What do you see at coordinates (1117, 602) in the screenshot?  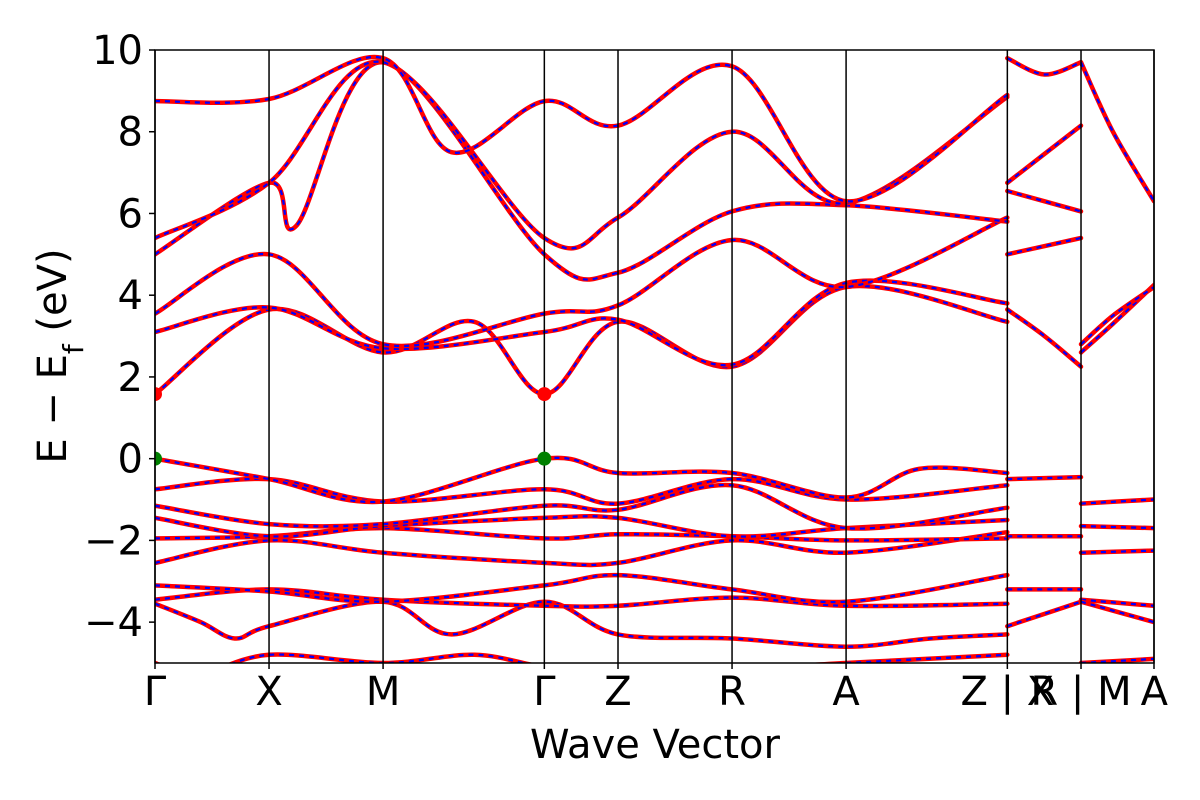 I see `band-right-15-dashed` at bounding box center [1117, 602].